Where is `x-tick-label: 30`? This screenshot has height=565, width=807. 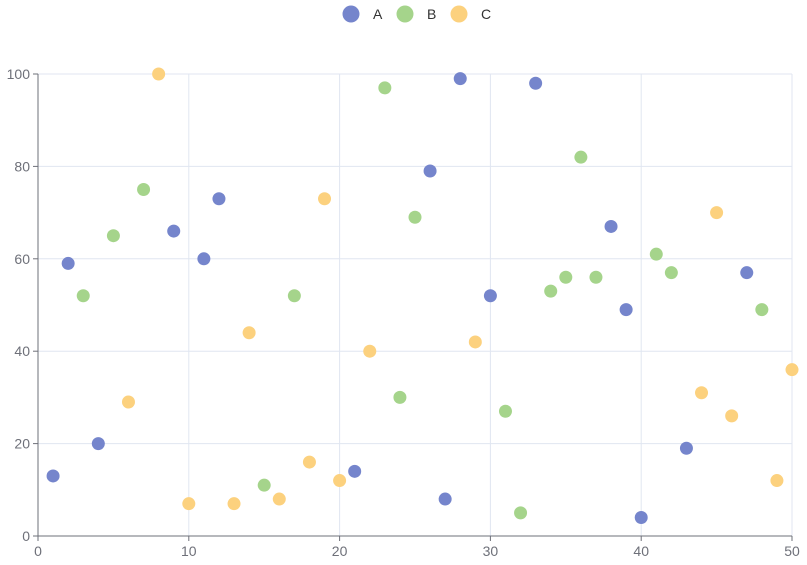 x-tick-label: 30 is located at coordinates (491, 551).